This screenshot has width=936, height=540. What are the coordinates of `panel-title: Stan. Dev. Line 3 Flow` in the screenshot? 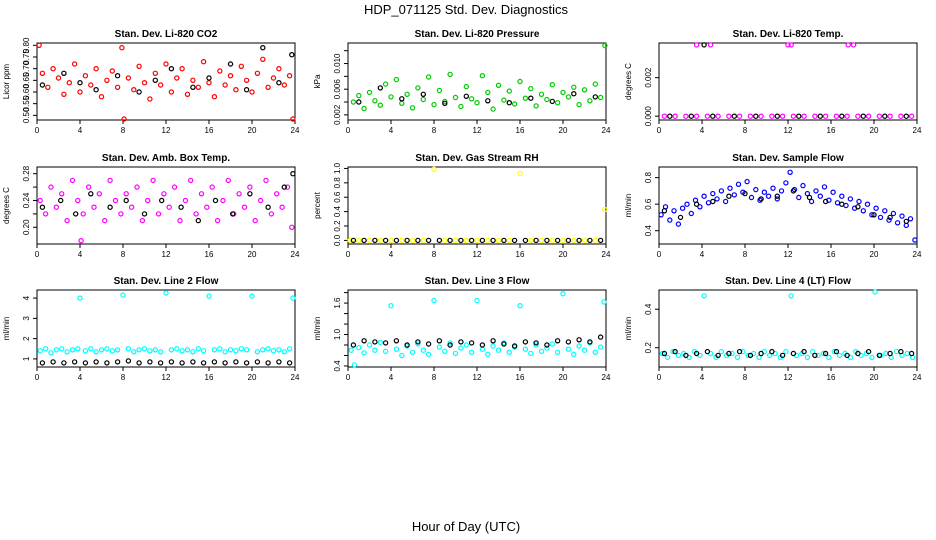 It's located at (477, 281).